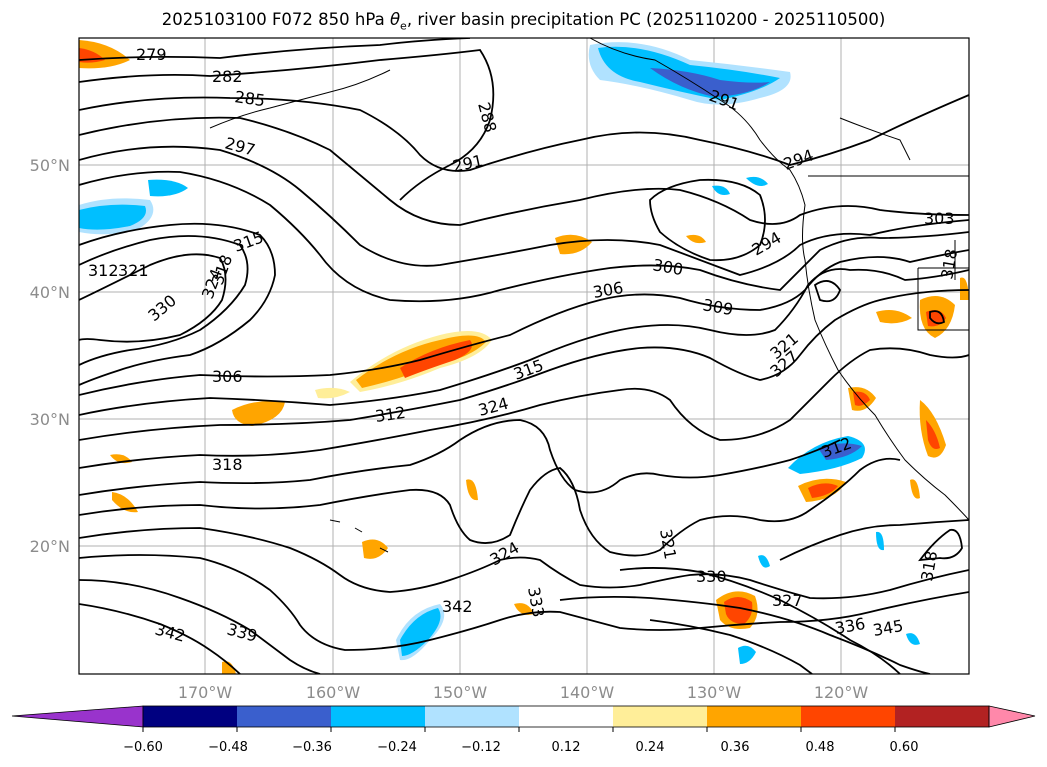 The width and height of the screenshot is (1047, 767). I want to click on lon-label: 150°W, so click(460, 692).